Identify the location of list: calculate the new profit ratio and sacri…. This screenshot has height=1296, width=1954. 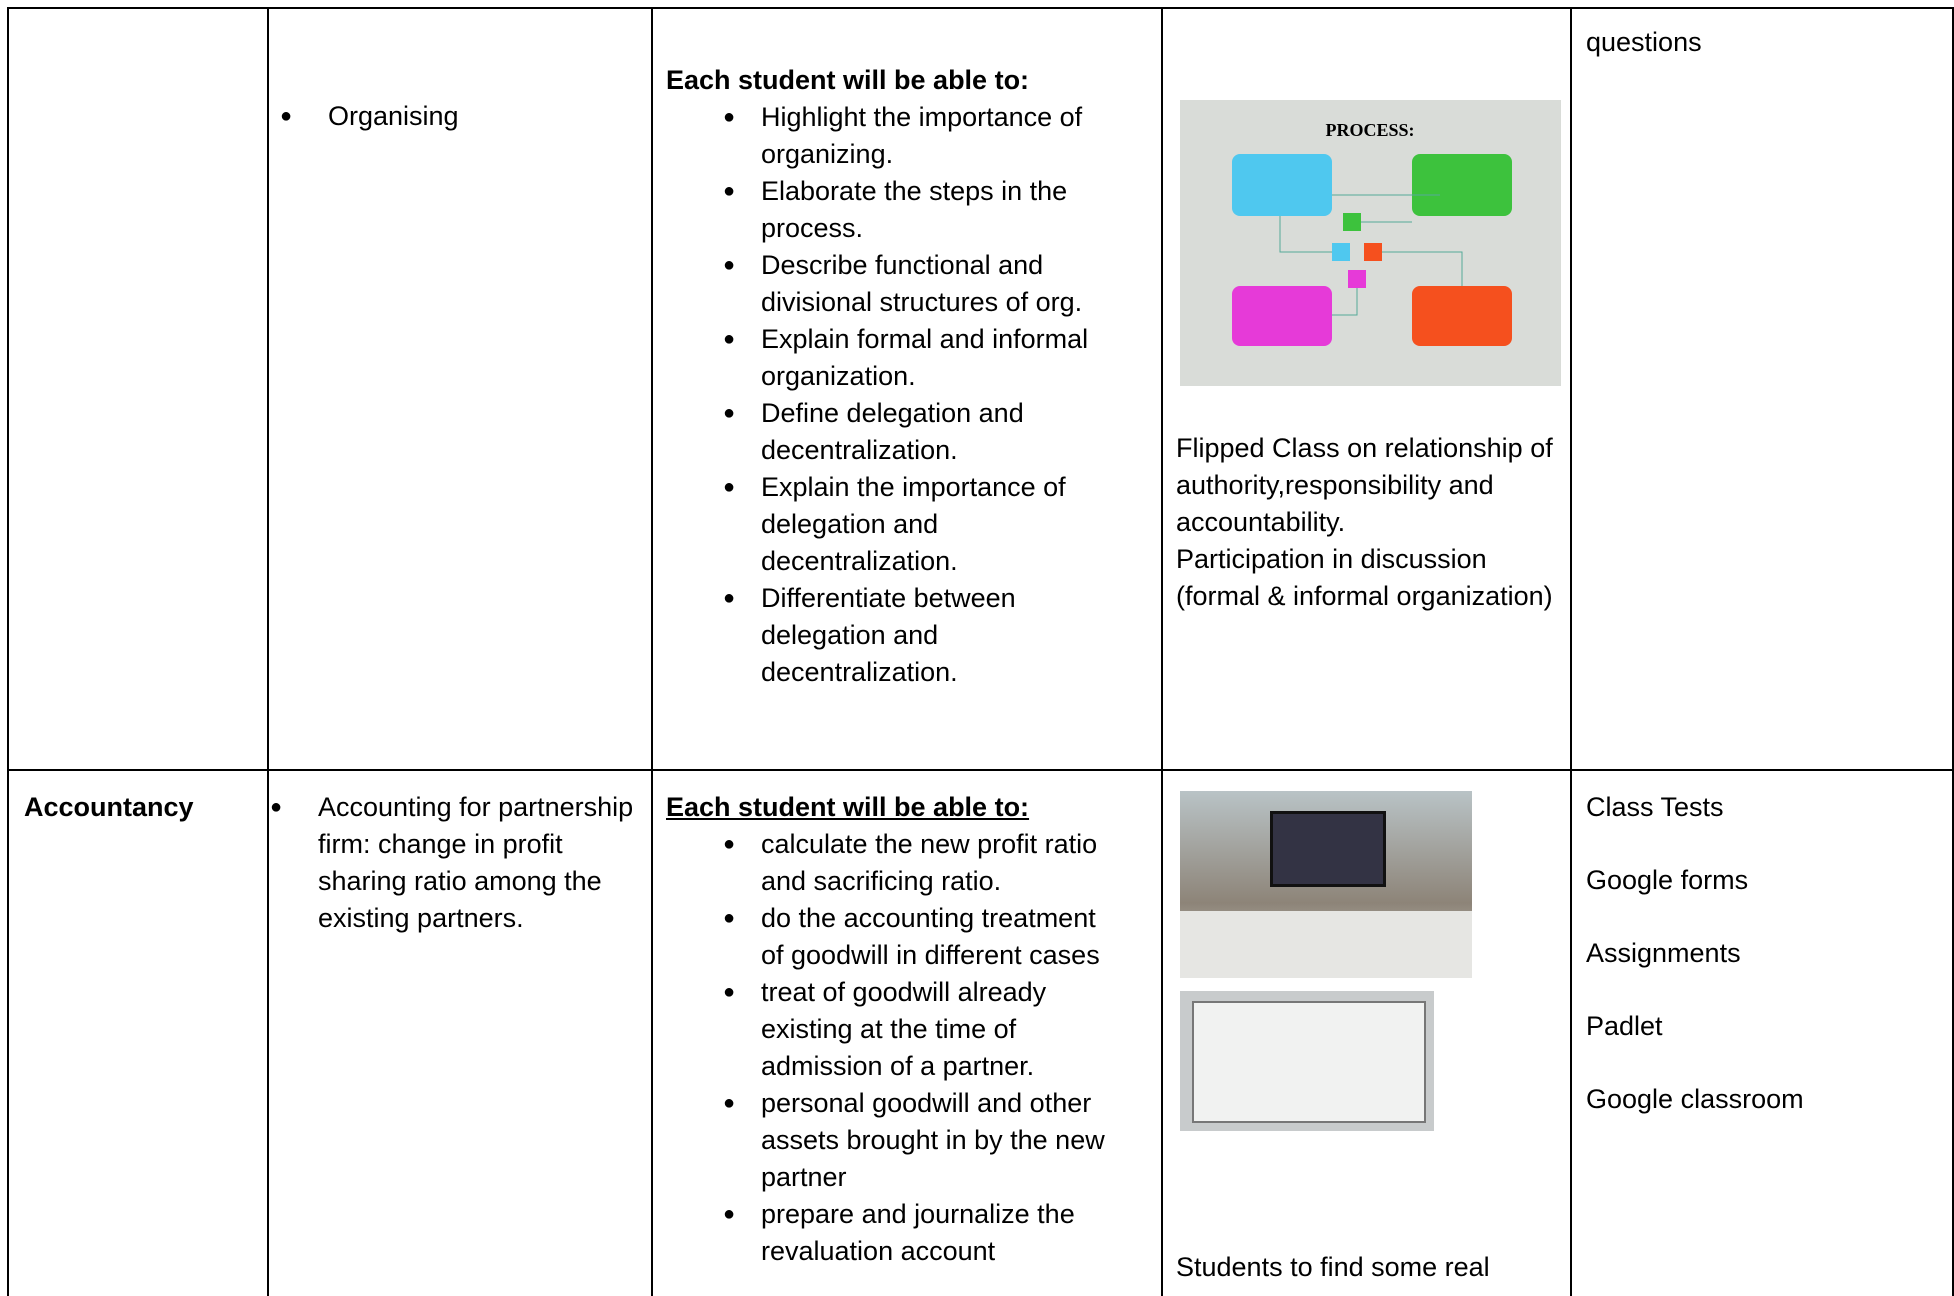
(923, 1048).